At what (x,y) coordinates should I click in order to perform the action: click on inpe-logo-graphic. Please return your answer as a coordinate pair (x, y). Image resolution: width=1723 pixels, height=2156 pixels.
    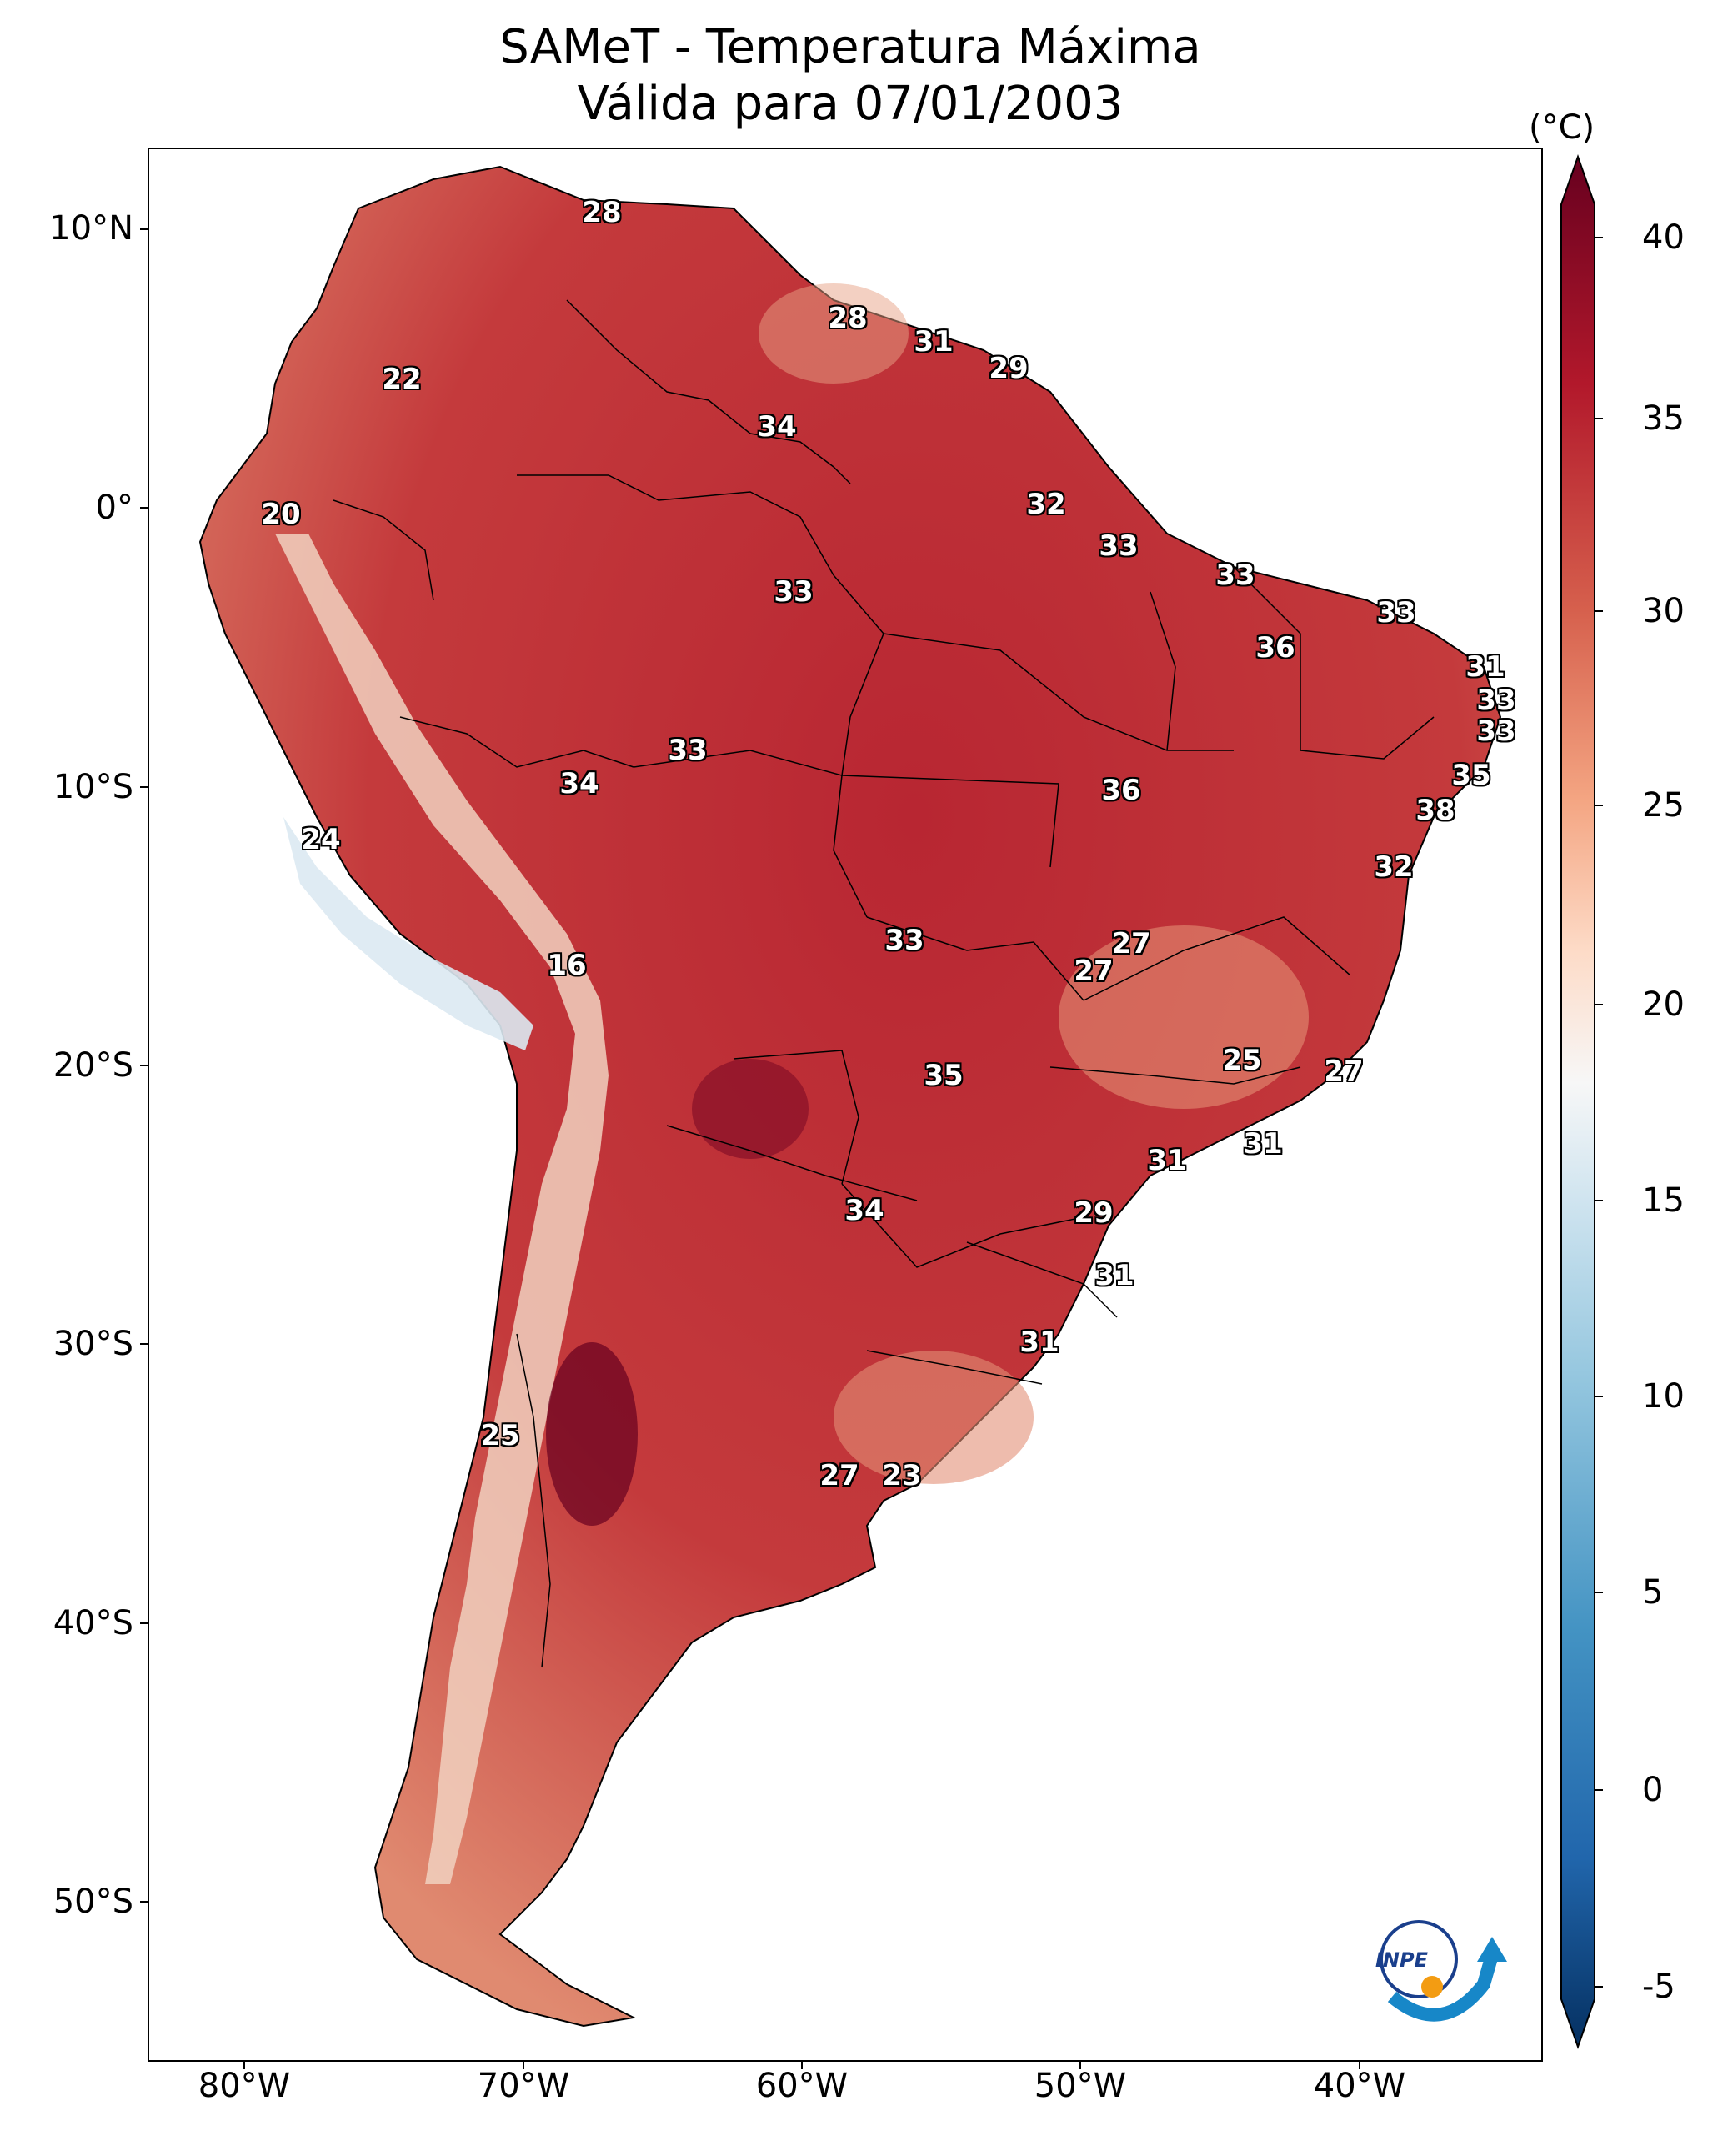
    Looking at the image, I should click on (1444, 1971).